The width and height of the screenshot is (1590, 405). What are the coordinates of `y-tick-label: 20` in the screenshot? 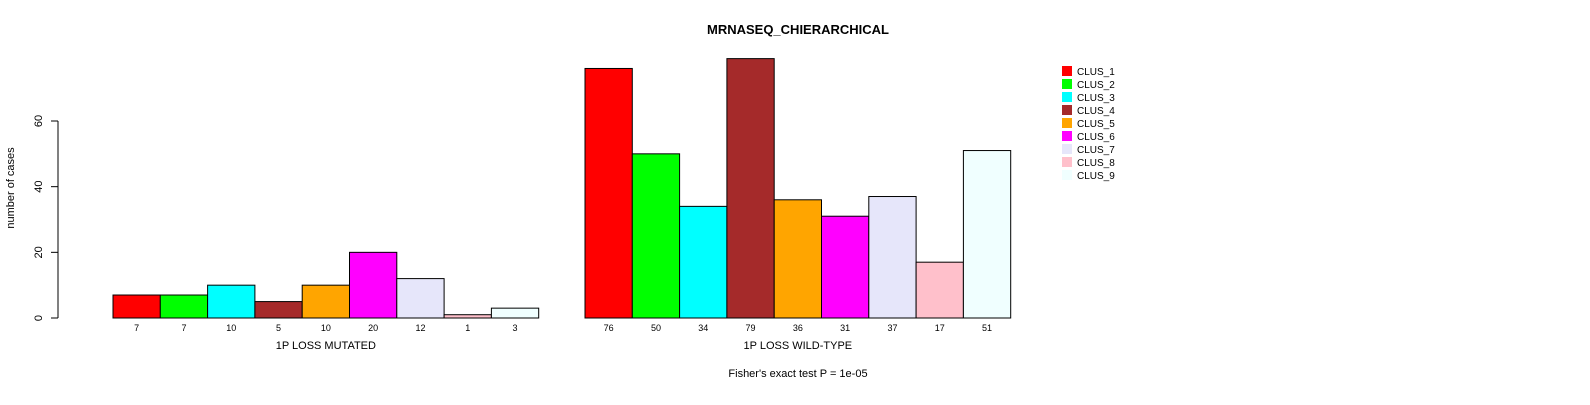 It's located at (39, 252).